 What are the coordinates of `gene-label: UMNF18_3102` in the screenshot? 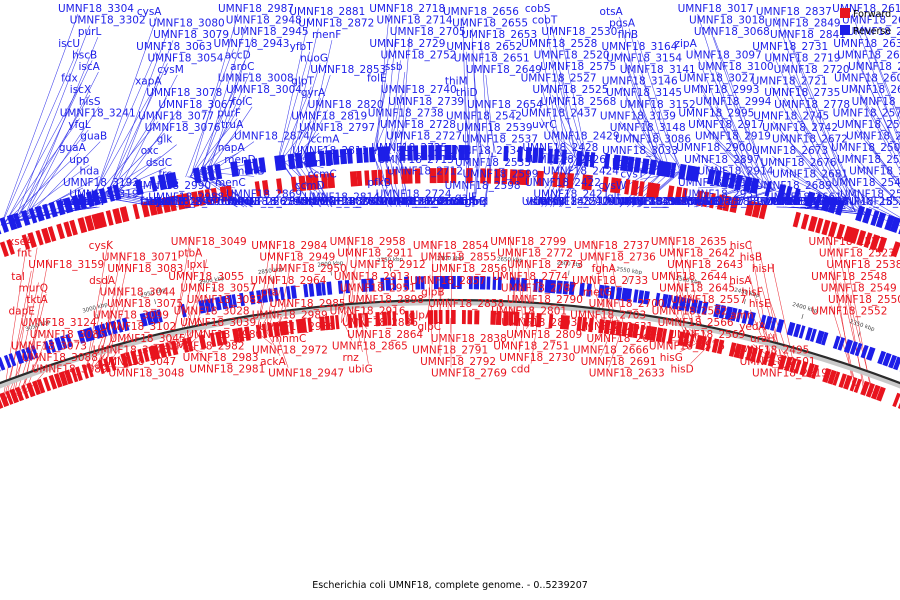 It's located at (138, 327).